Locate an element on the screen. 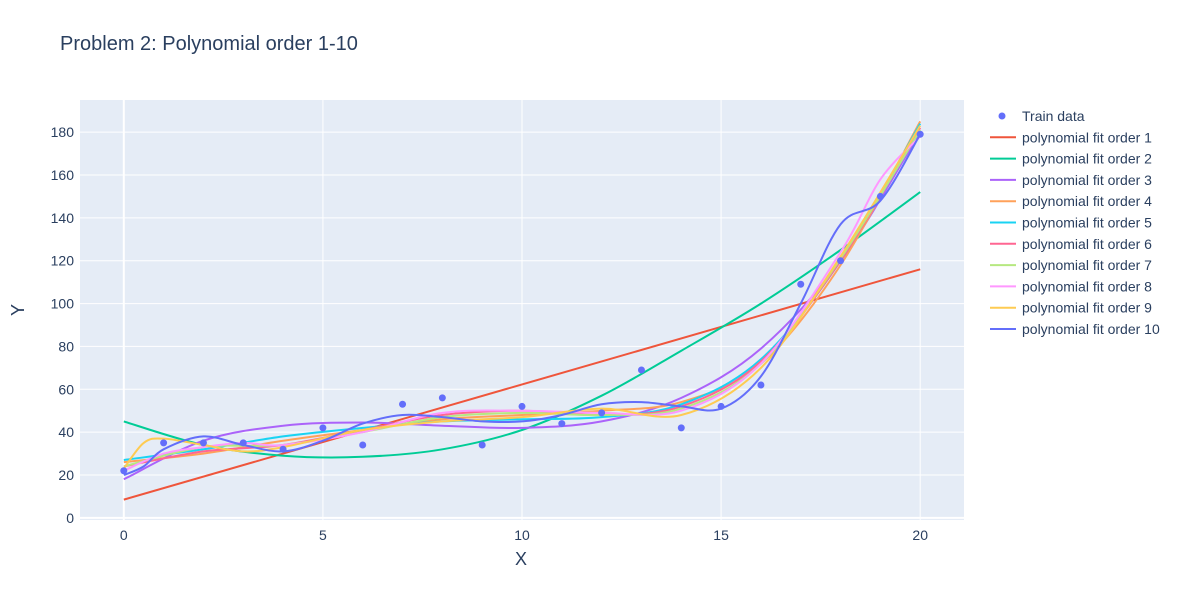  legend-label: polynomial fit order 6 is located at coordinates (1087, 244).